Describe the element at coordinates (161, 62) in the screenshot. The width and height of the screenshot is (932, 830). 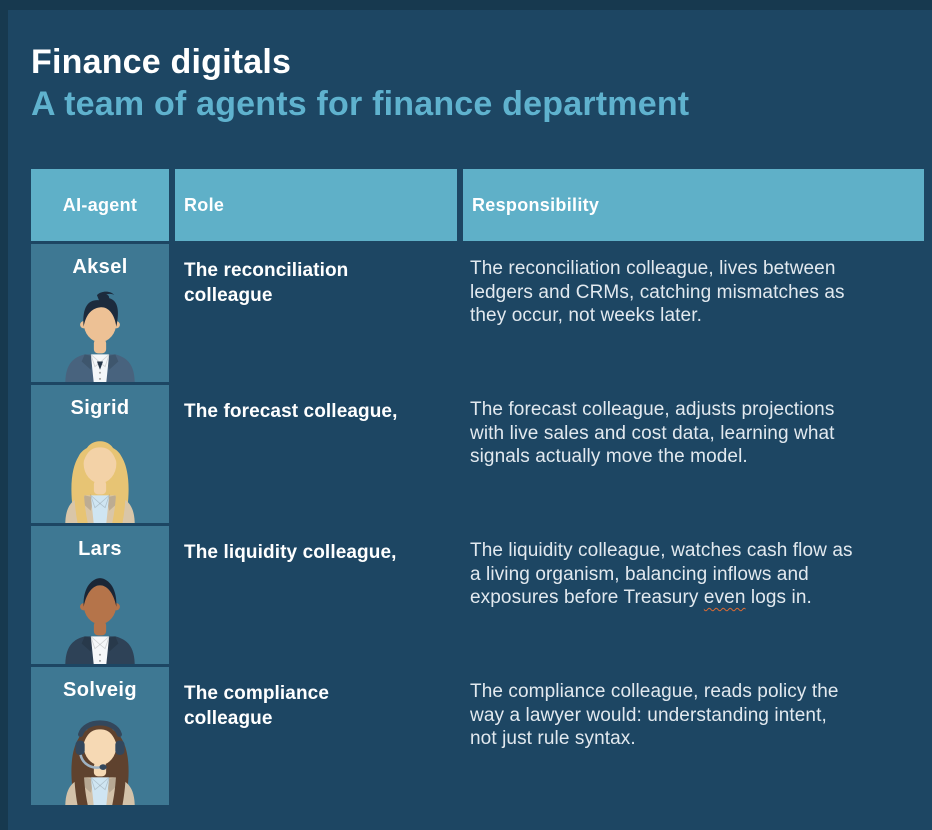
I see `page-title: Finance digitals` at that location.